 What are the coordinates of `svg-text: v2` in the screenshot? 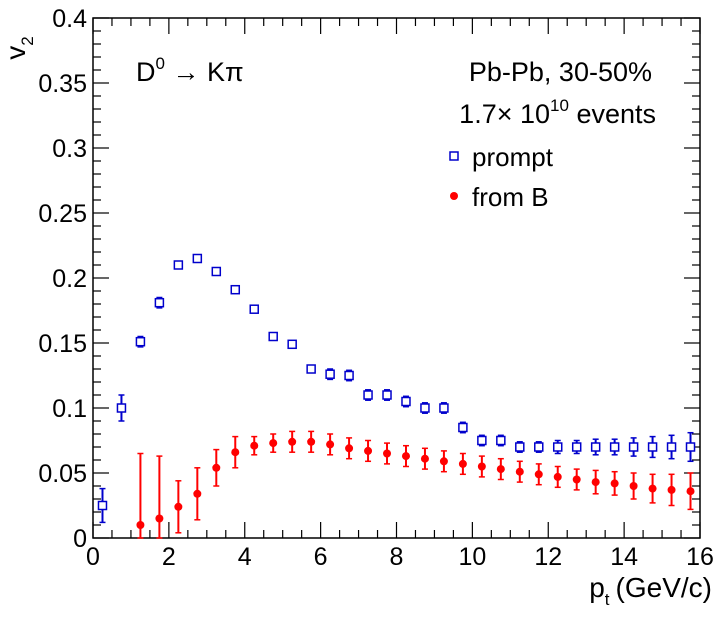 It's located at (18, 47).